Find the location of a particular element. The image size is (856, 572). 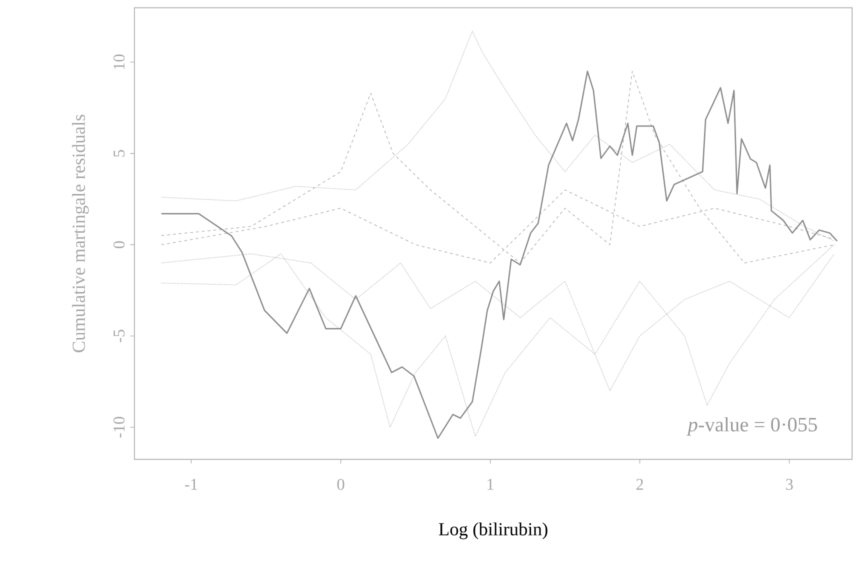

x-axis-title: Log (bilirubin) is located at coordinates (493, 531).